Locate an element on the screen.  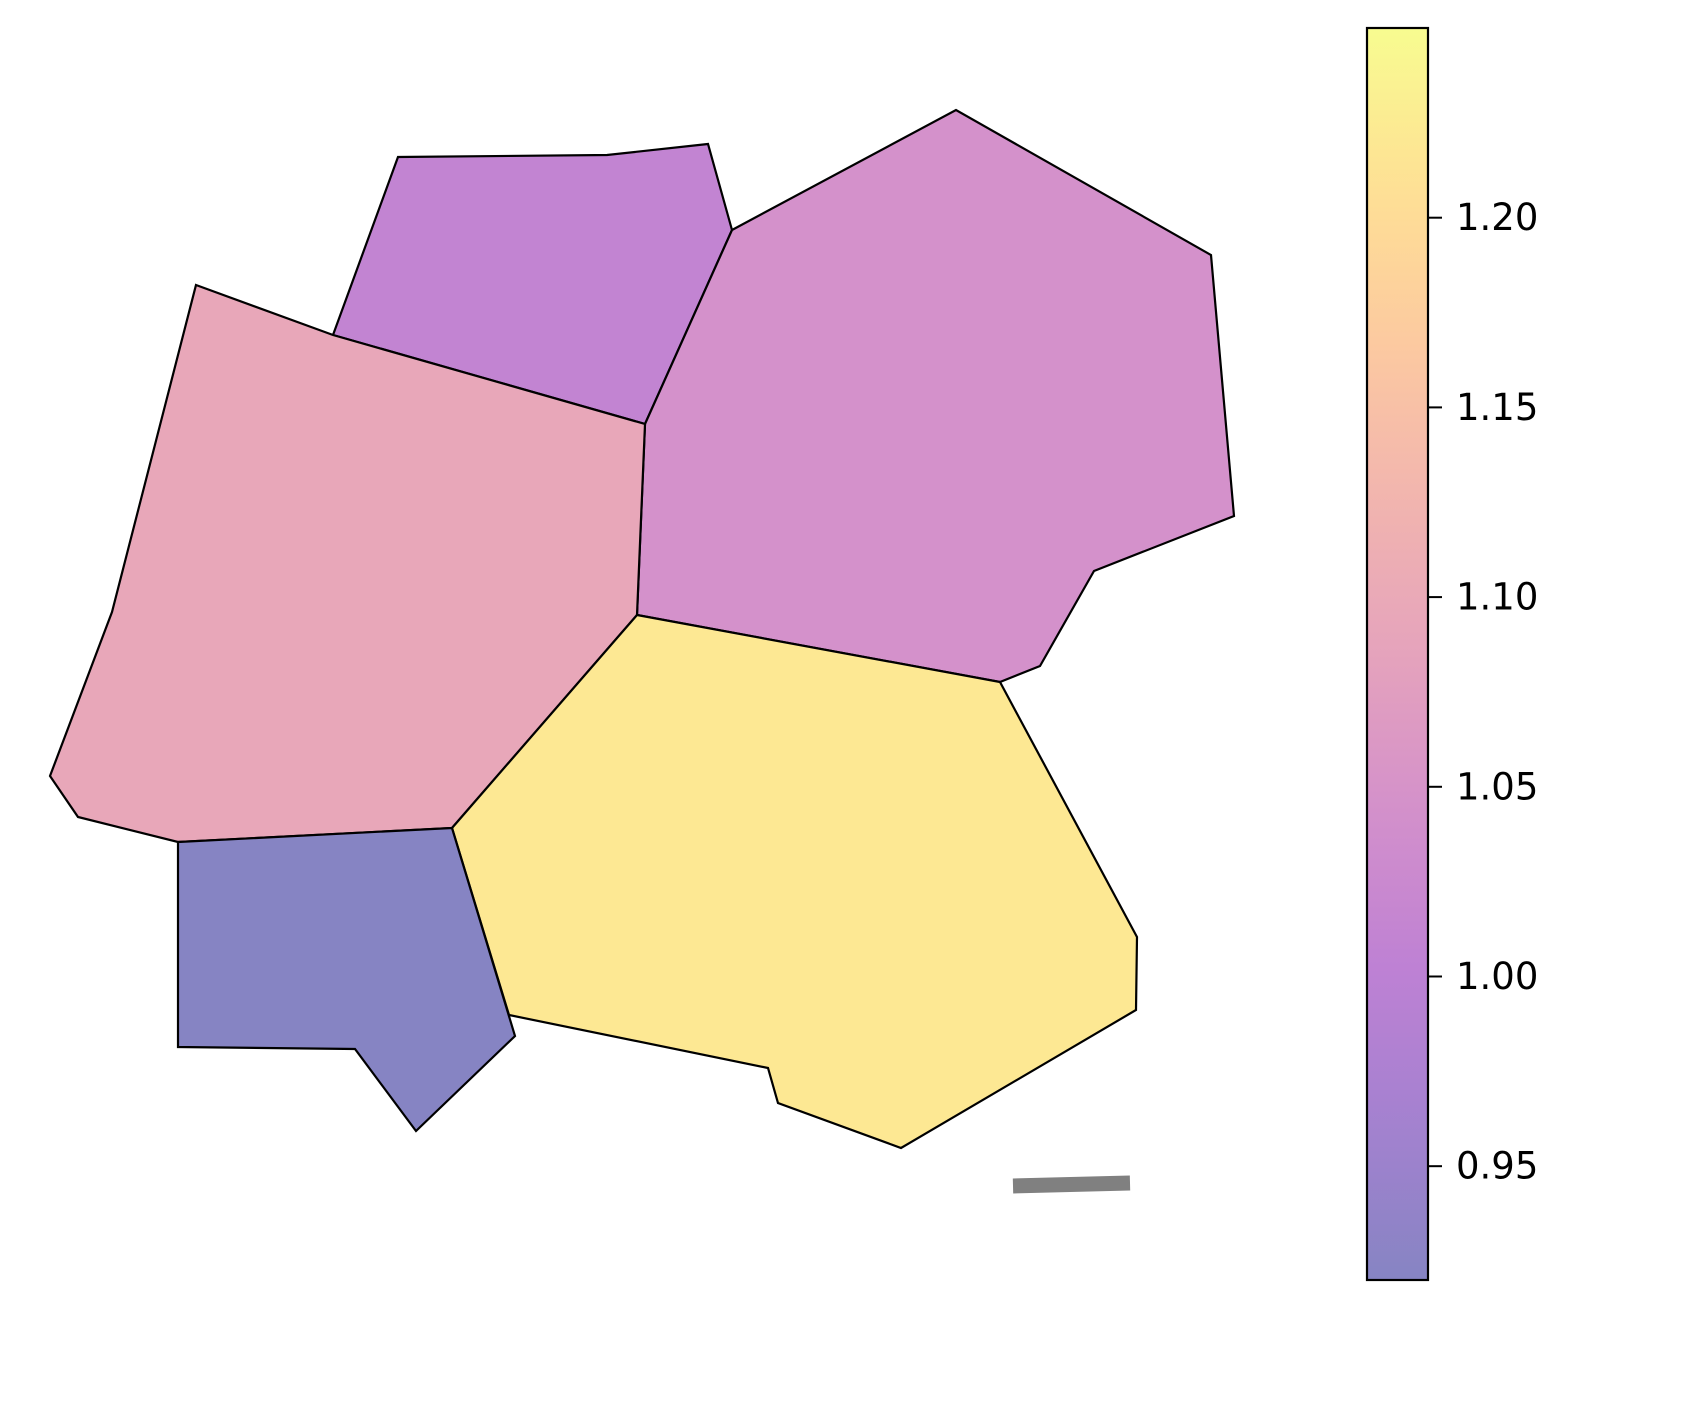
colorbar-tick-label: 0.95 is located at coordinates (1497, 1166).